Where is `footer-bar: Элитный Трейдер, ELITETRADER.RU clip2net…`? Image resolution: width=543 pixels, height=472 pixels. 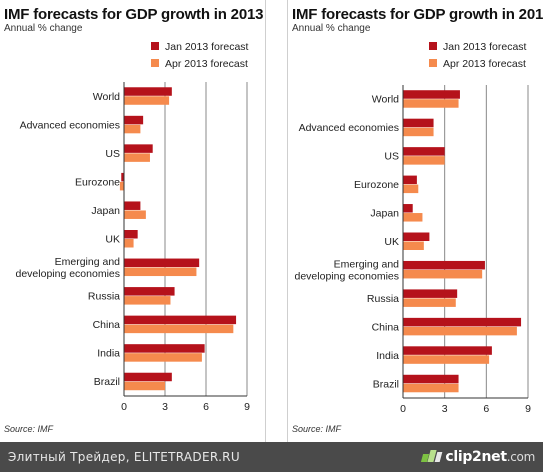
footer-bar: Элитный Трейдер, ELITETRADER.RU clip2net… is located at coordinates (271, 457).